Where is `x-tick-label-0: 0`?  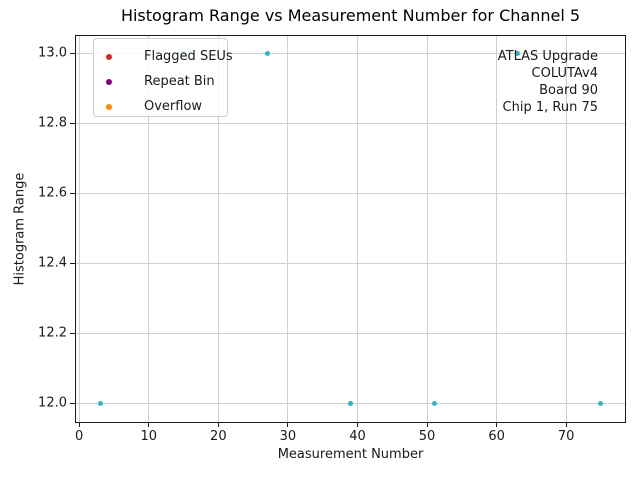 x-tick-label-0: 0 is located at coordinates (79, 436).